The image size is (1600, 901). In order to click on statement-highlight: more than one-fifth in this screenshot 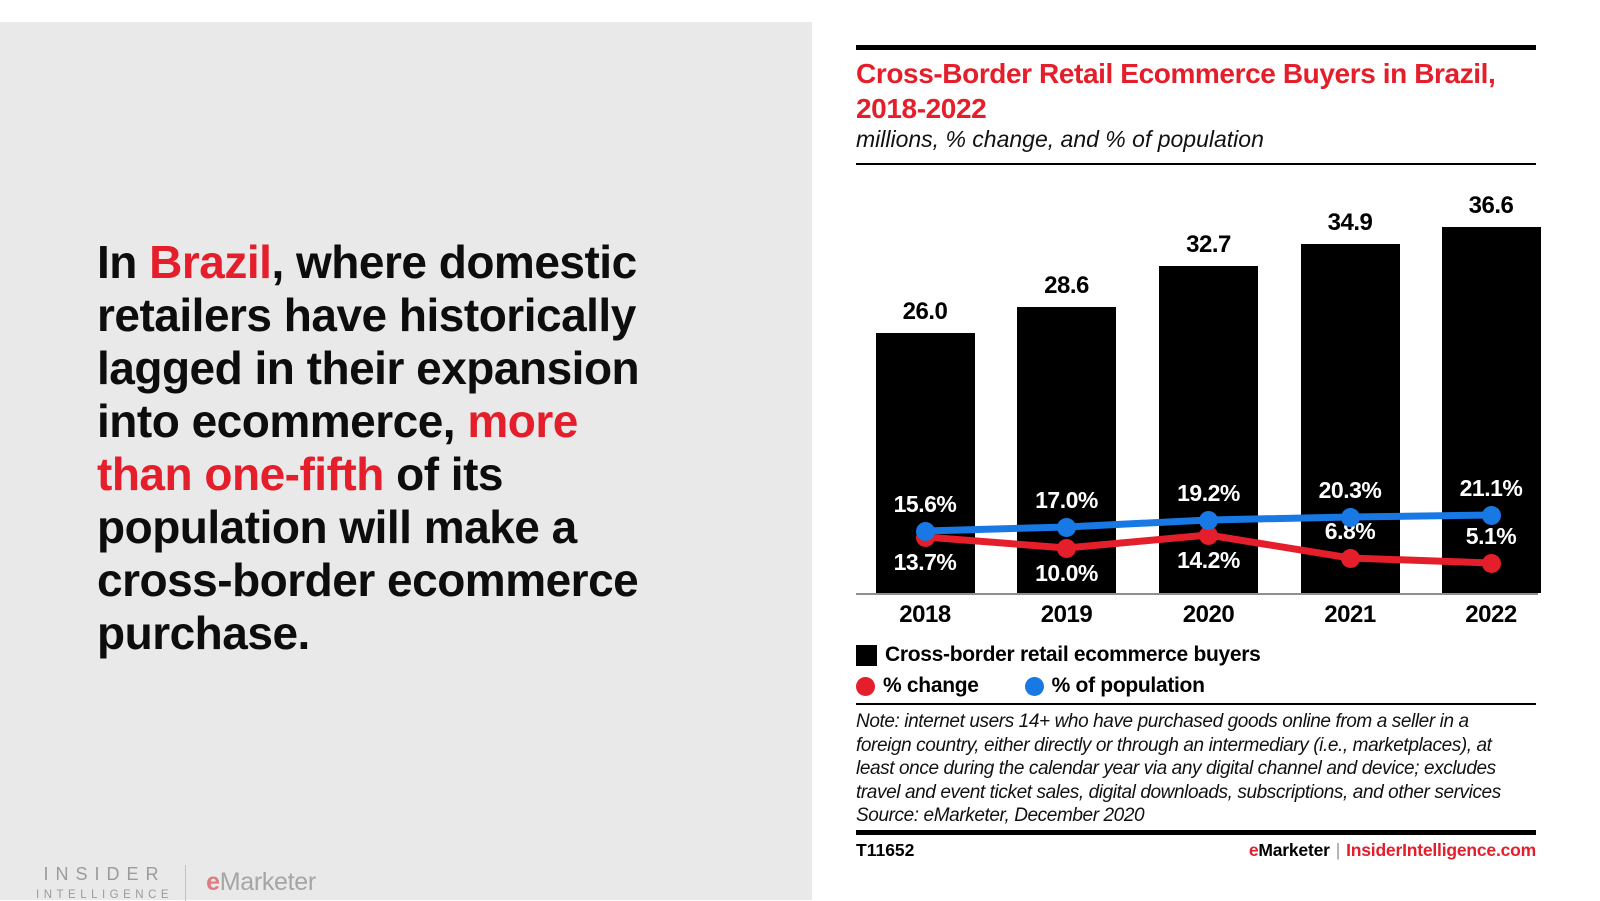, I will do `click(337, 447)`.